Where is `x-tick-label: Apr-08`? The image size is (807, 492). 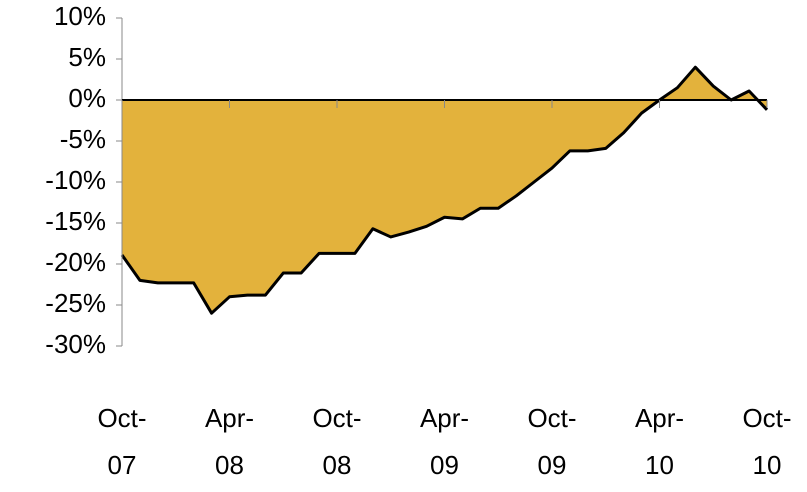 x-tick-label: Apr-08 is located at coordinates (229, 441).